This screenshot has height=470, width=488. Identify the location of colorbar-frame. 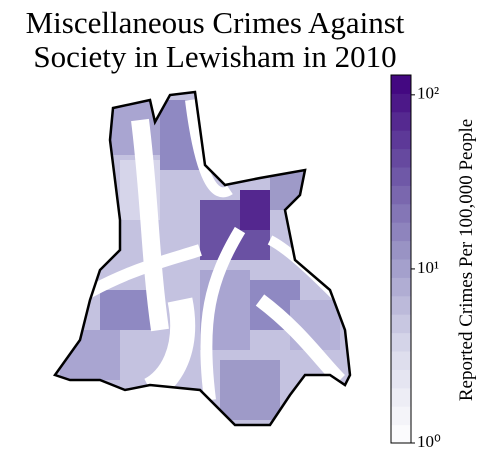
(401, 259).